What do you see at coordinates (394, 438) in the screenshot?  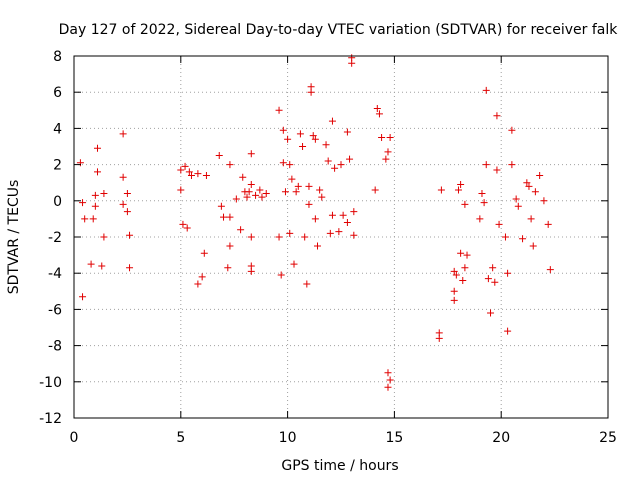 I see `x-tick-label: 15` at bounding box center [394, 438].